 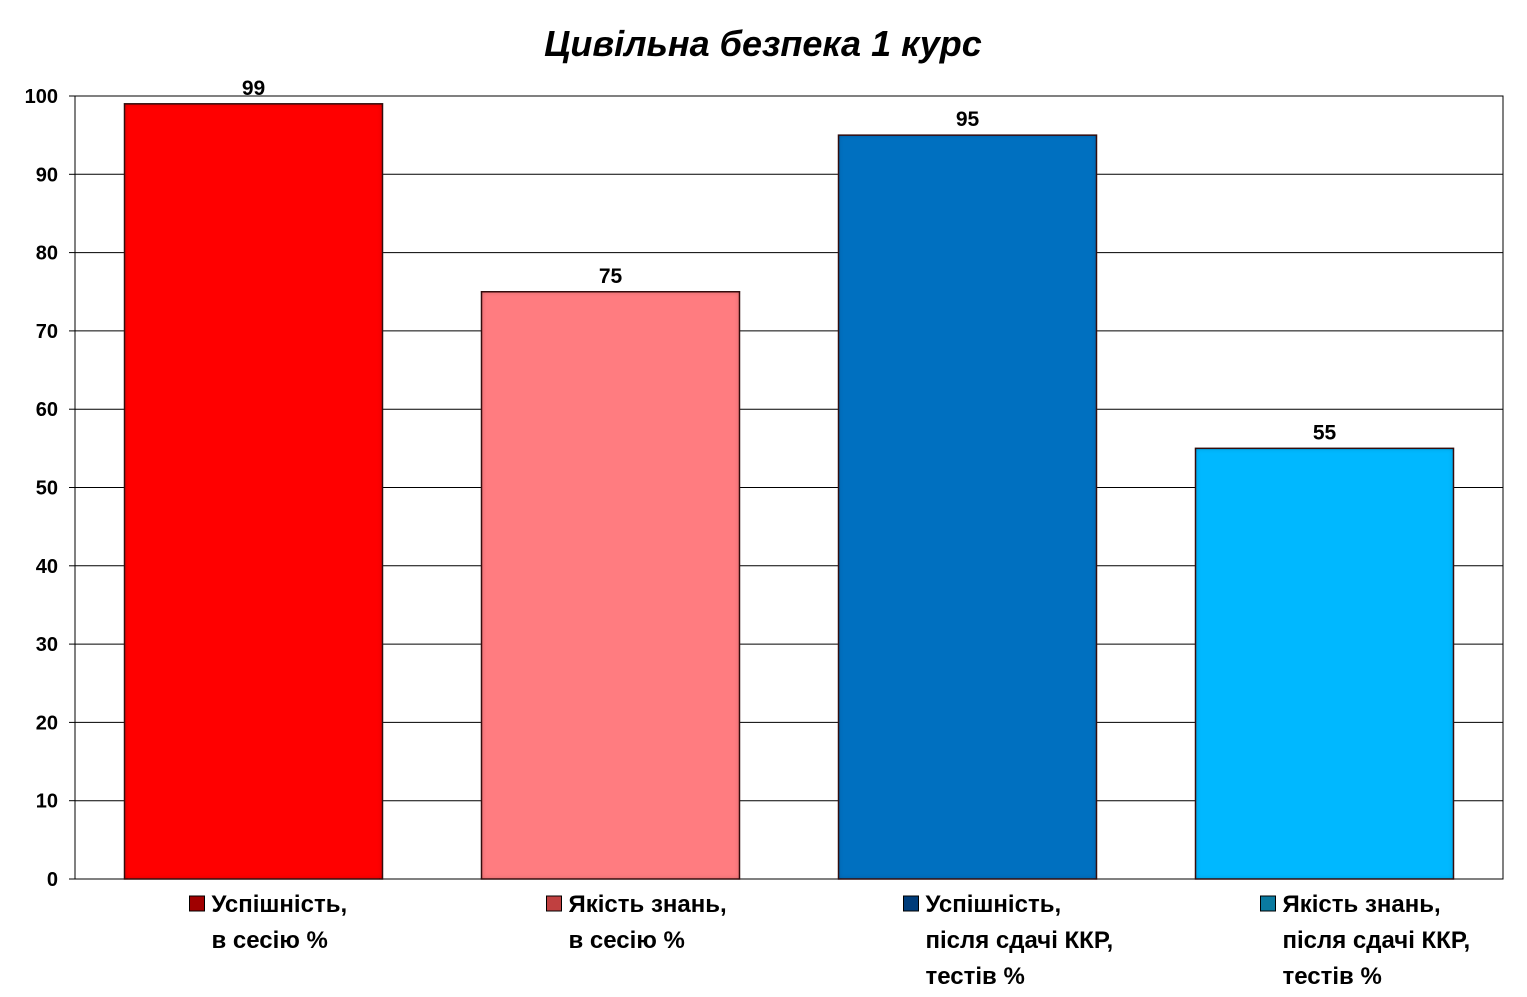 I want to click on legend-item: Успішність, після сдачі ККР, тестів %, so click(x=1008, y=940).